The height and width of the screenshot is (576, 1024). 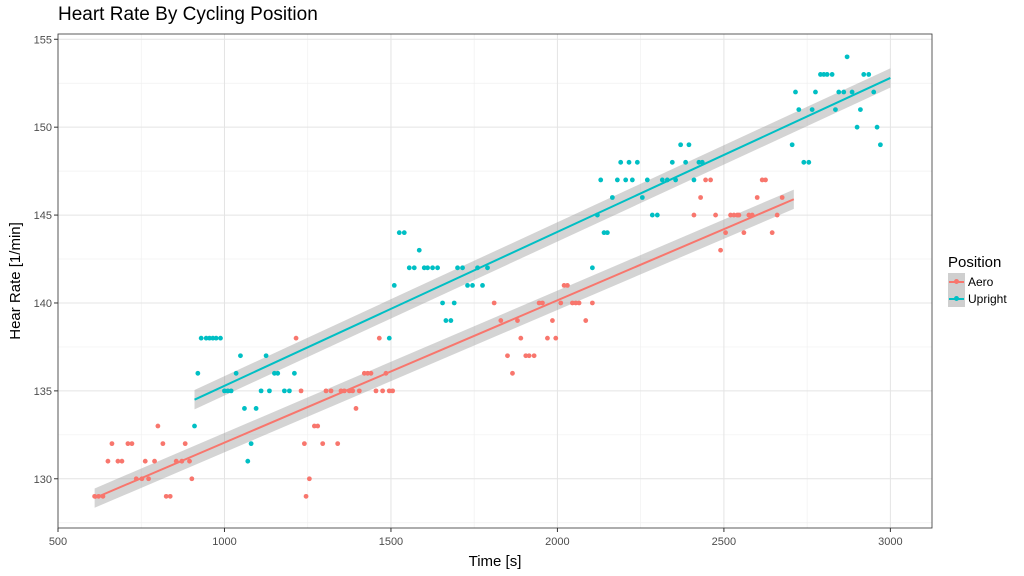 What do you see at coordinates (43, 480) in the screenshot?
I see `y-tick-label: 130` at bounding box center [43, 480].